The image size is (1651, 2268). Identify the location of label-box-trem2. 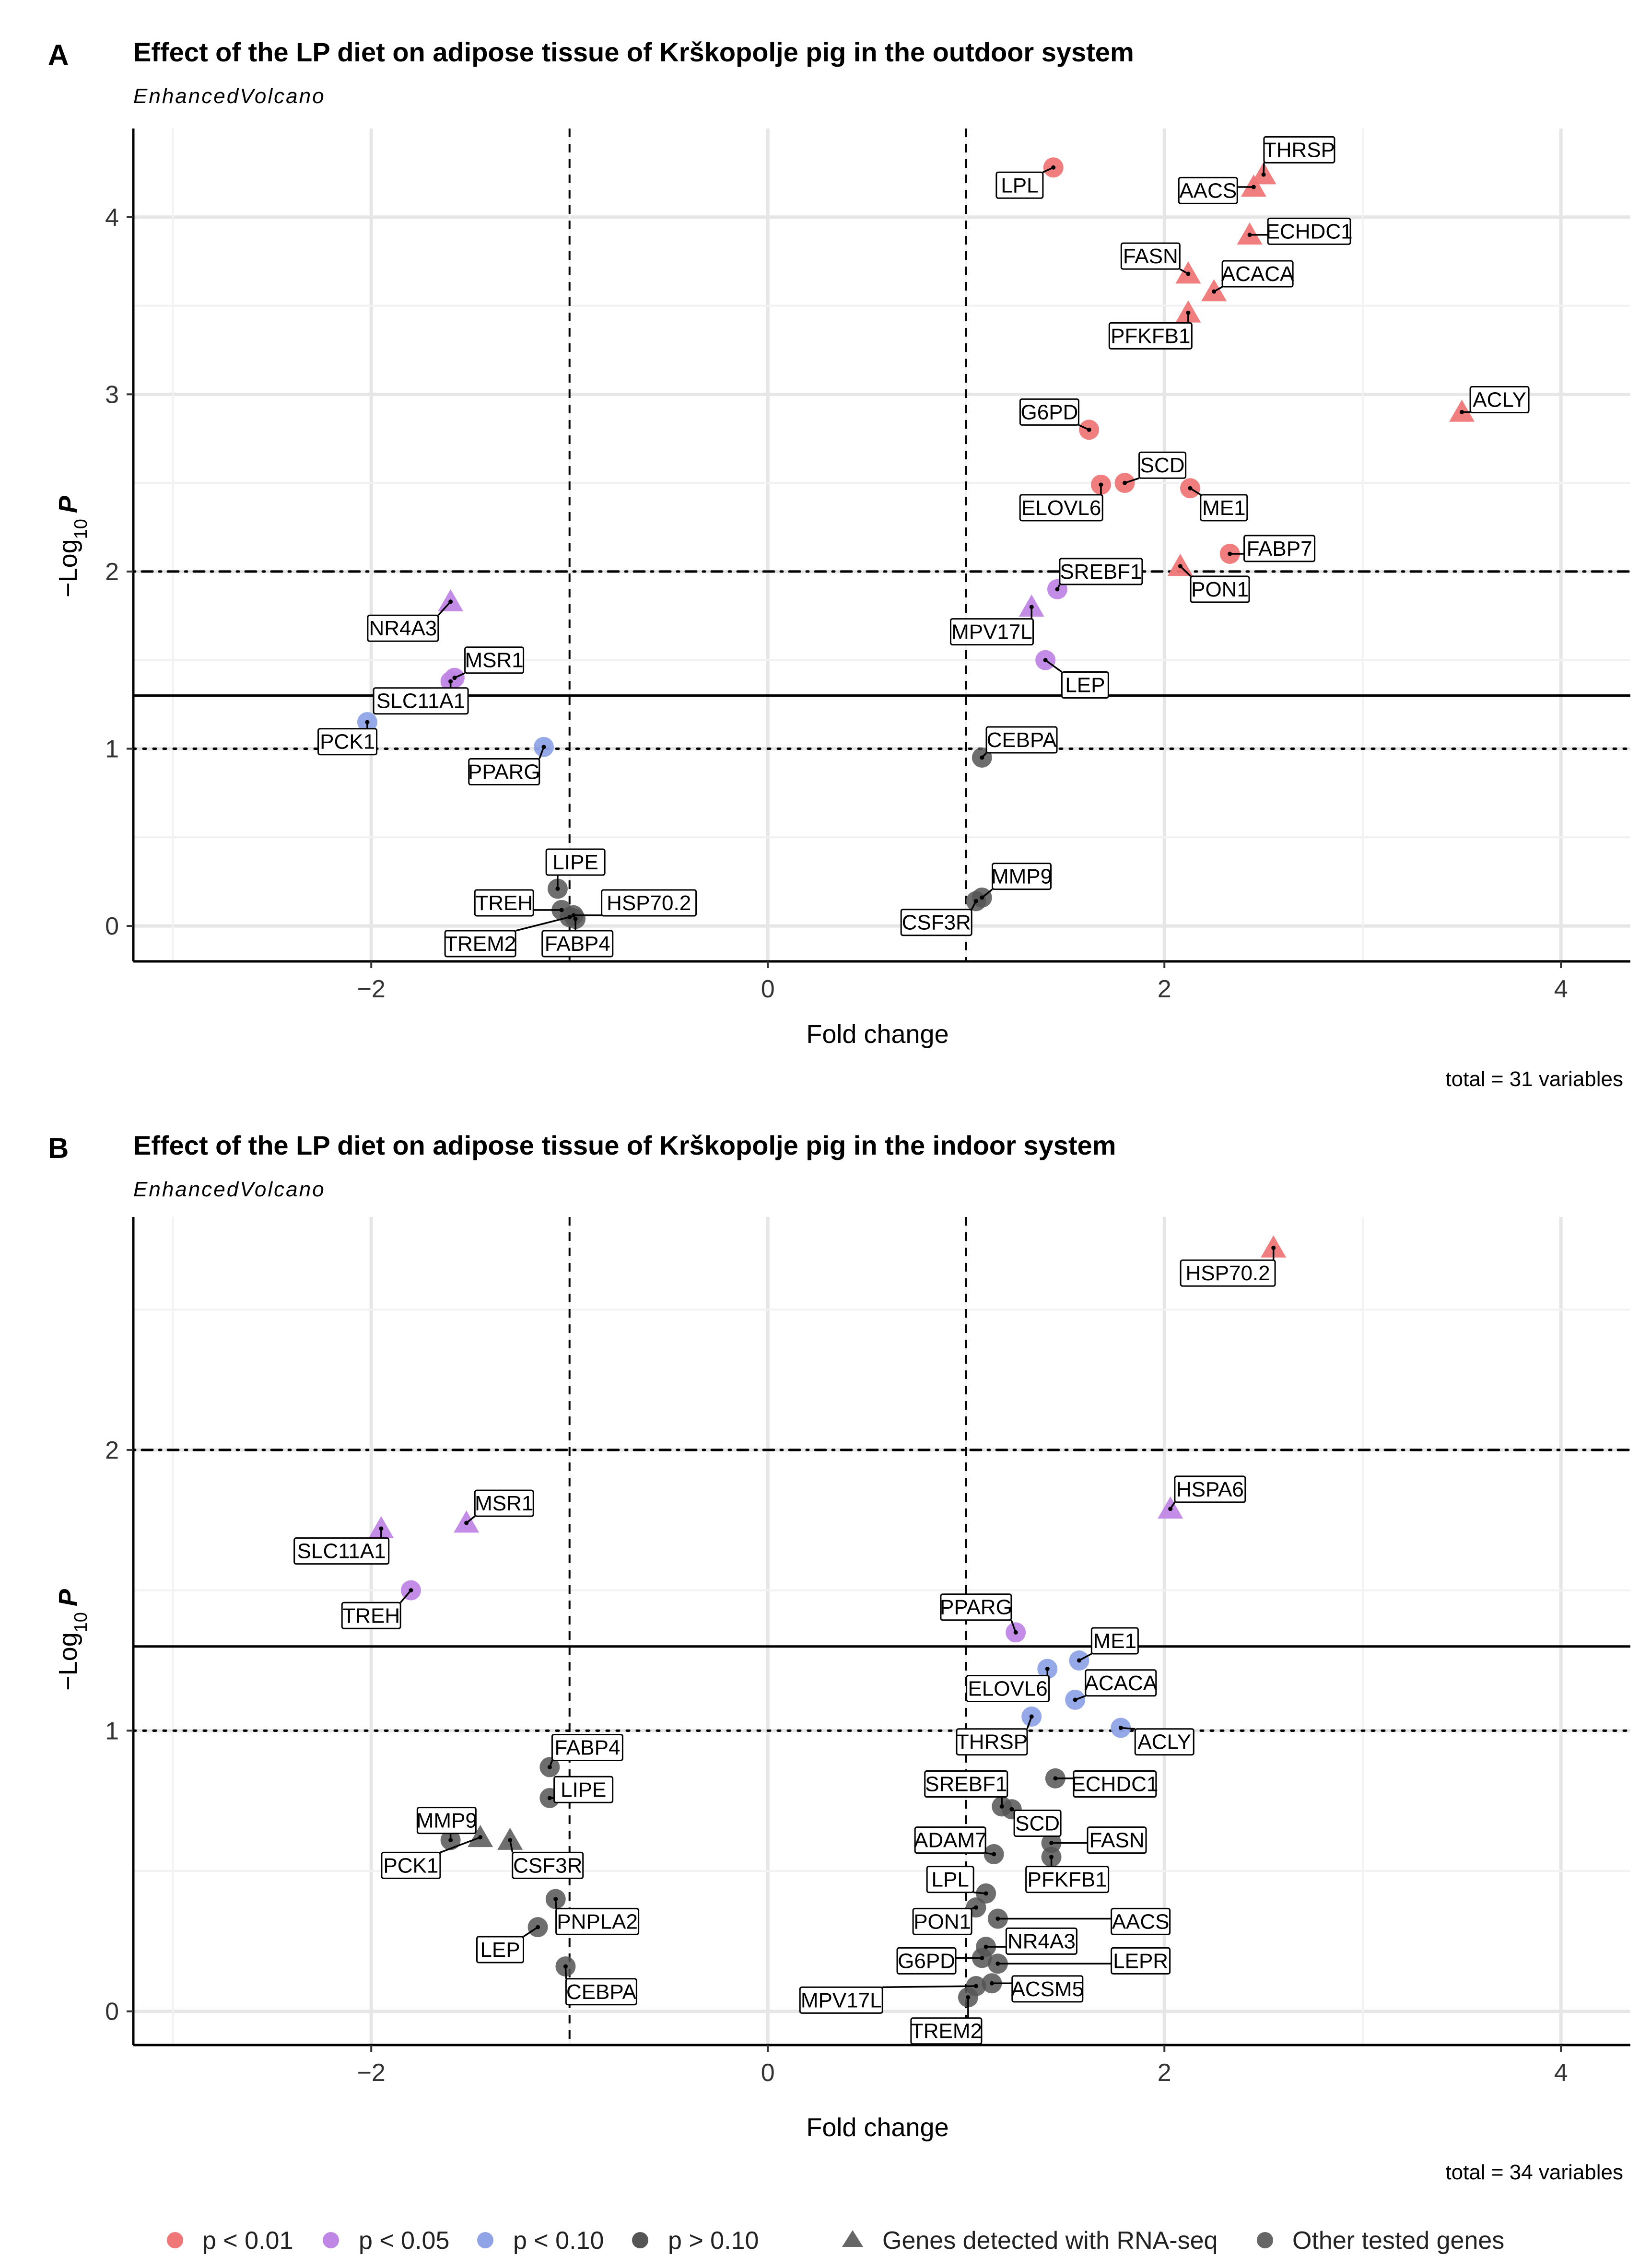
(480, 944).